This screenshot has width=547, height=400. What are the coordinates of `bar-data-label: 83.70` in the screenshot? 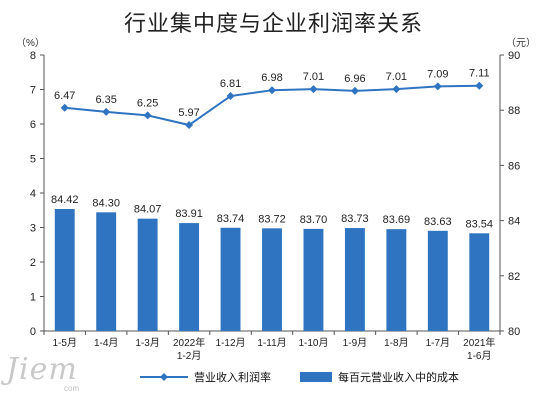 It's located at (314, 220).